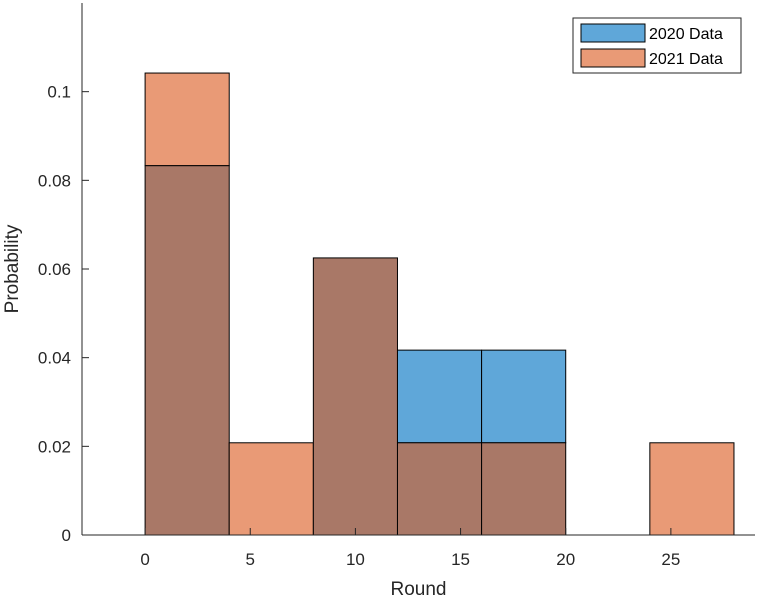  What do you see at coordinates (59, 92) in the screenshot?
I see `y-tick-label: 0.1` at bounding box center [59, 92].